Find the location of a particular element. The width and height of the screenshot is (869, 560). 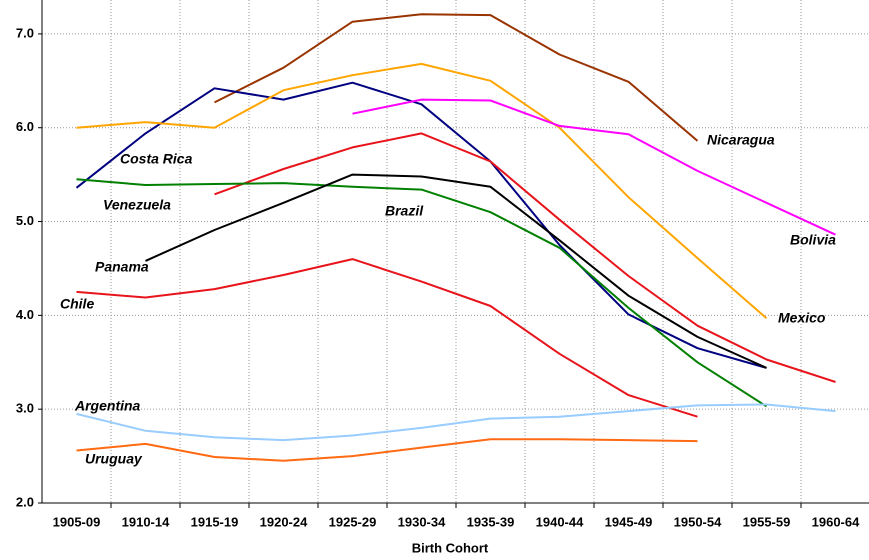

x-tick-label: 1920-24 is located at coordinates (284, 521).